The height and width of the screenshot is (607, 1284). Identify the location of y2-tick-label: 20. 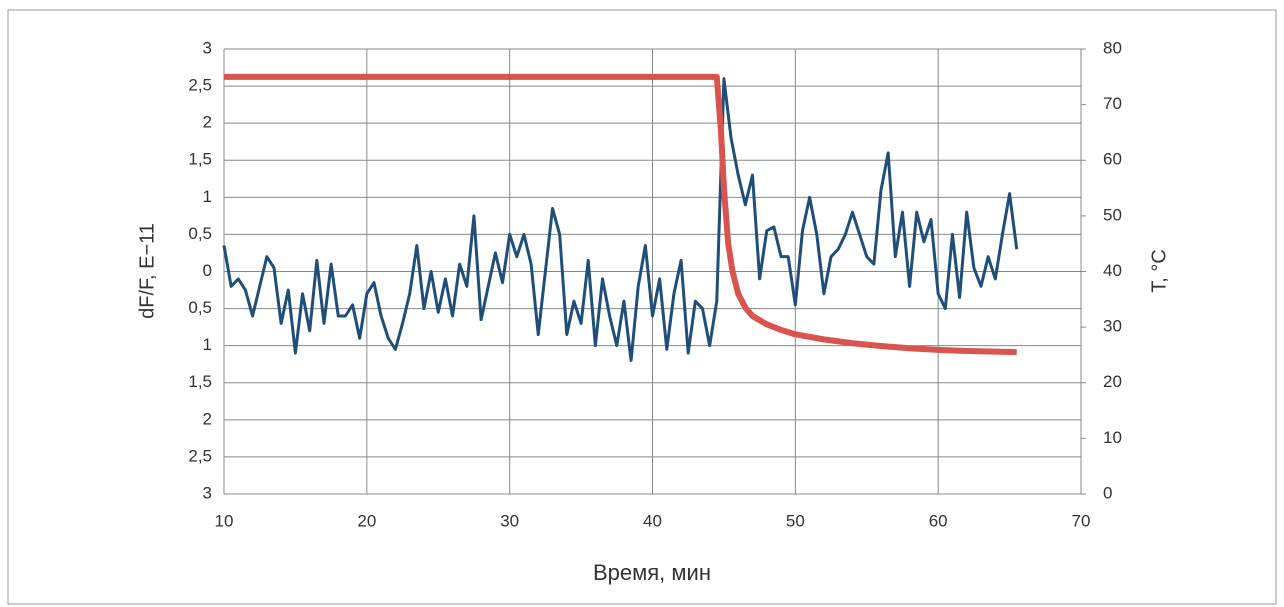
(1112, 381).